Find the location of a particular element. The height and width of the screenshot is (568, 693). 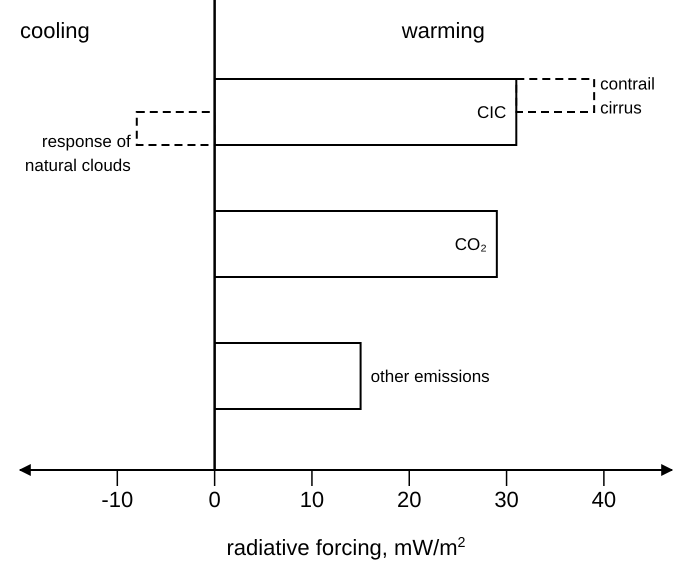

x-tick-label: 20 is located at coordinates (409, 499).